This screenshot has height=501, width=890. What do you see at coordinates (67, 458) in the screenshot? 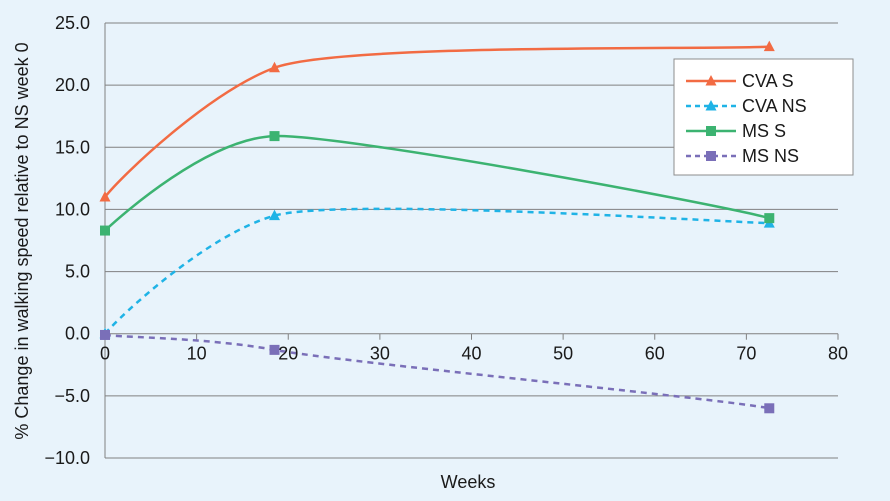
I see `y-tick-label: −10.0` at bounding box center [67, 458].